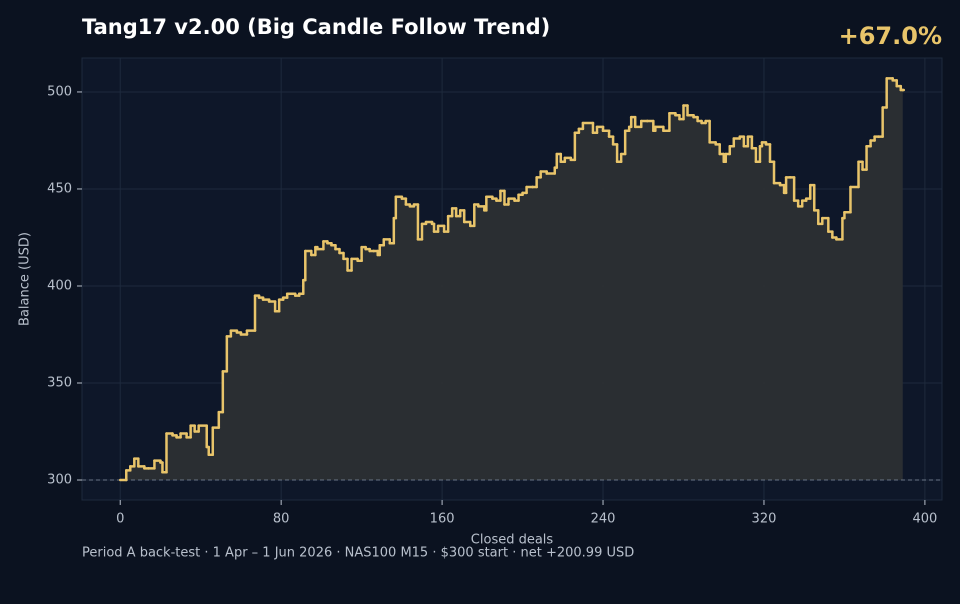 Image resolution: width=960 pixels, height=604 pixels. I want to click on x-axis-label: Closed deals, so click(512, 540).